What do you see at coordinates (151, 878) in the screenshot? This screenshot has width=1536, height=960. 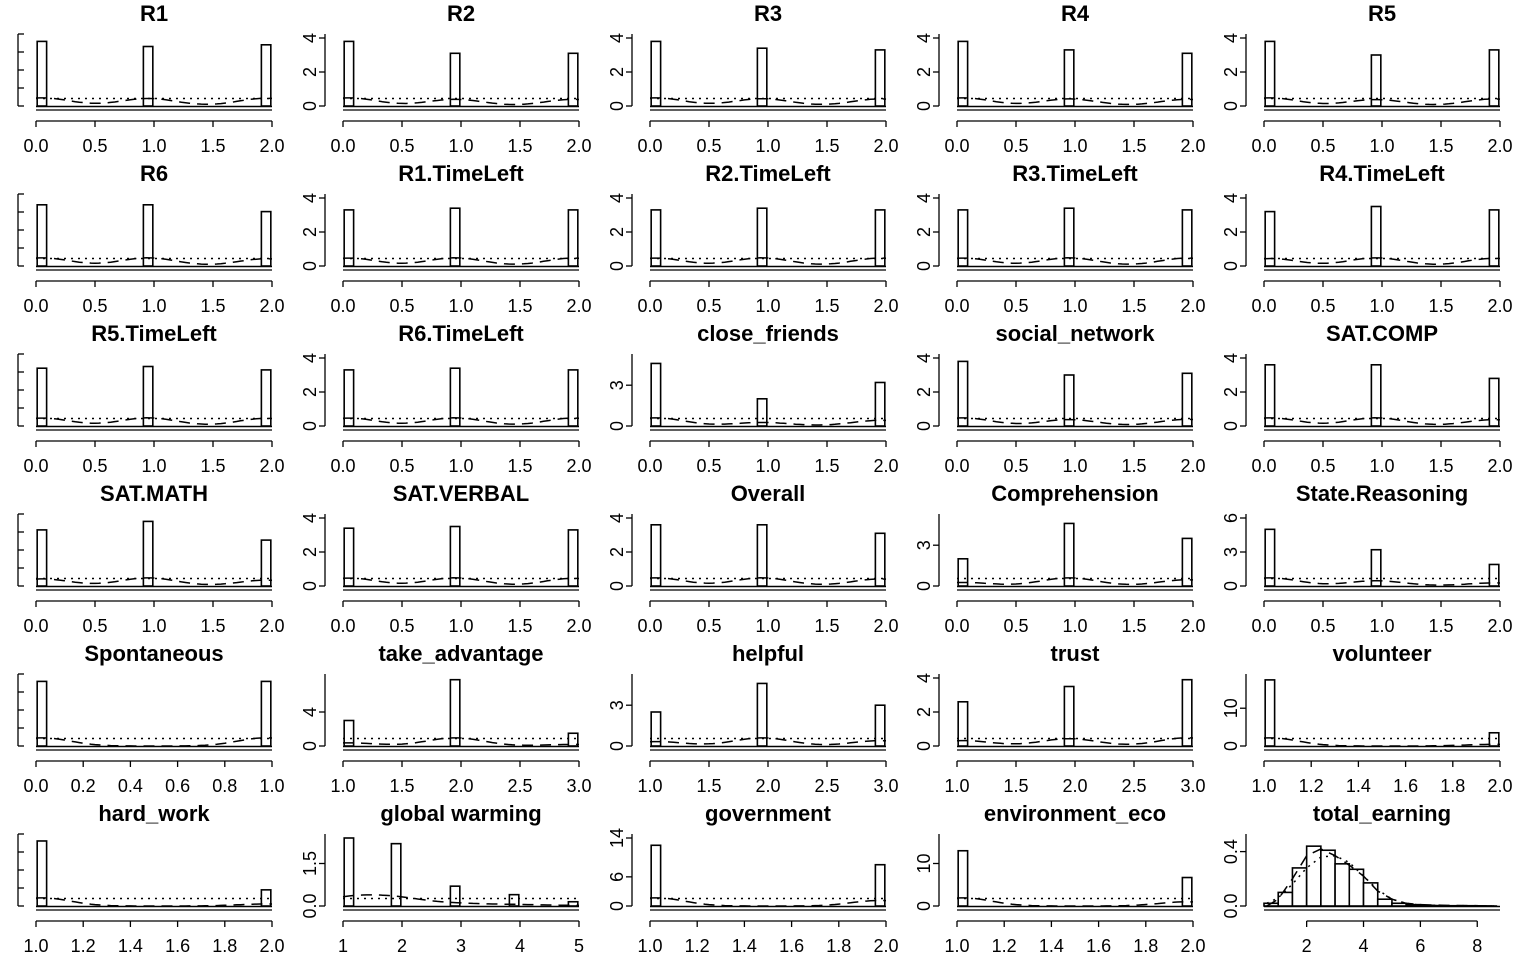 I see `panel-25: hard_work 1.0 1.2 1.4 1.6 1.8 2.0` at bounding box center [151, 878].